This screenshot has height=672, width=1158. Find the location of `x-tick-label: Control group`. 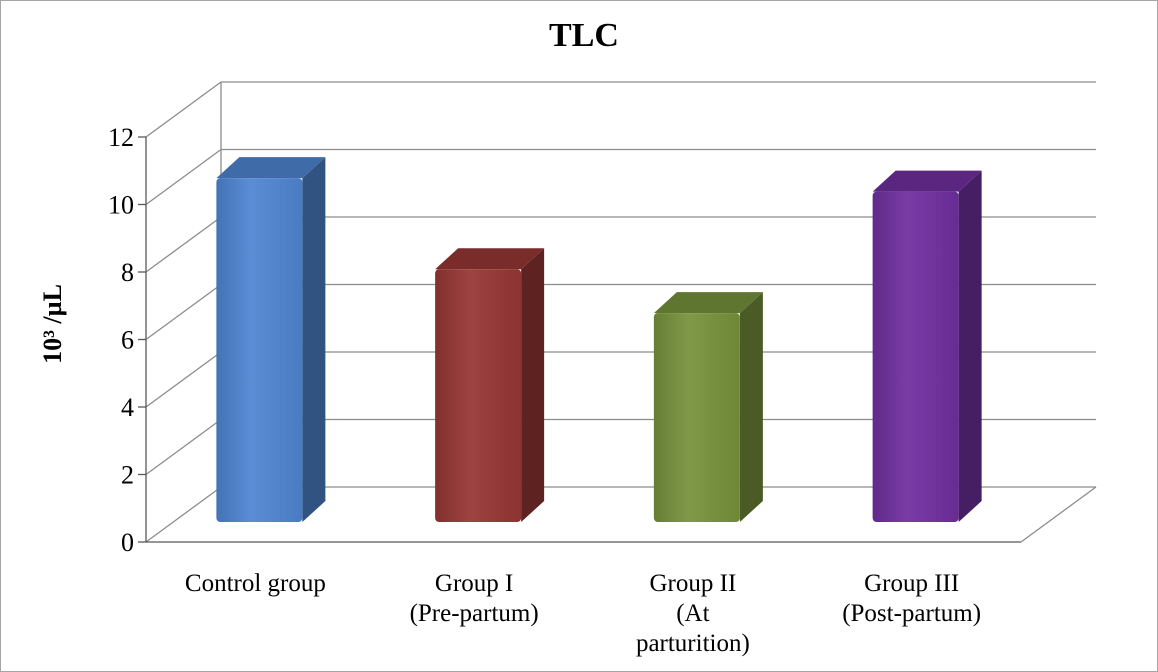

x-tick-label: Control group is located at coordinates (255, 583).